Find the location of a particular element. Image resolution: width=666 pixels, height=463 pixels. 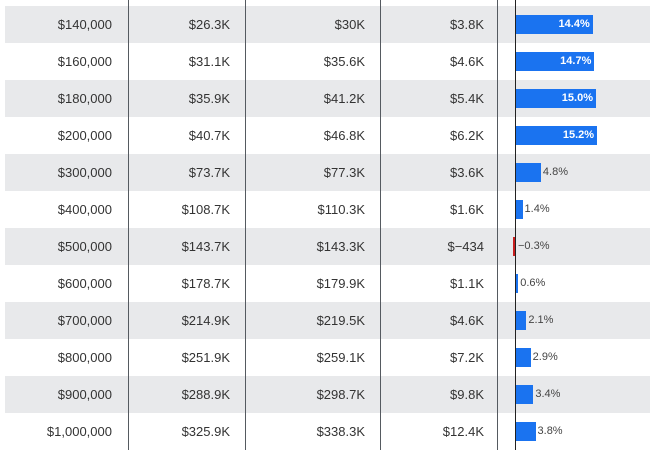

table-row: $300,000 $73.7K $77.3K $3.6K 4.8% is located at coordinates (327, 172).